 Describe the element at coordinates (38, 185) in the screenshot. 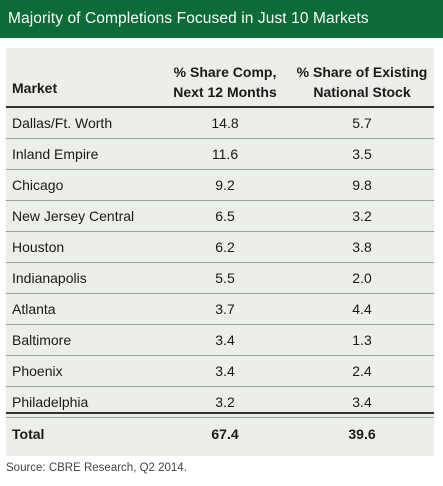

I see `cell-market: Chicago` at that location.